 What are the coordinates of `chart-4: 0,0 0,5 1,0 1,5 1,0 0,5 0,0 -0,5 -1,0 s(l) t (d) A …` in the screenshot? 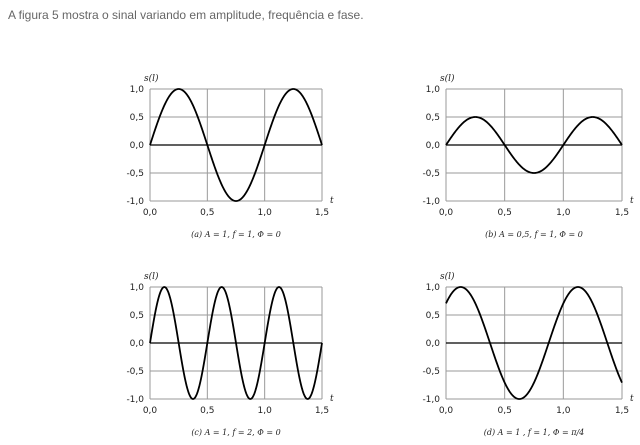 It's located at (528, 354).